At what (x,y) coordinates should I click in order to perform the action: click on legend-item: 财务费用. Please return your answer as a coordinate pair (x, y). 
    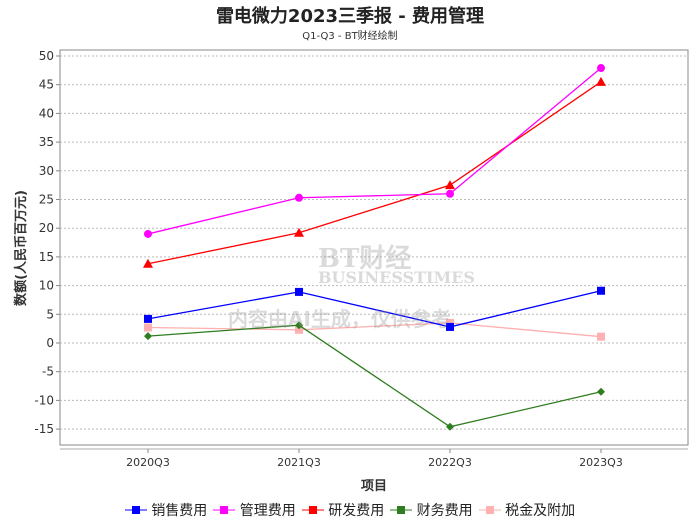
    Looking at the image, I should click on (431, 510).